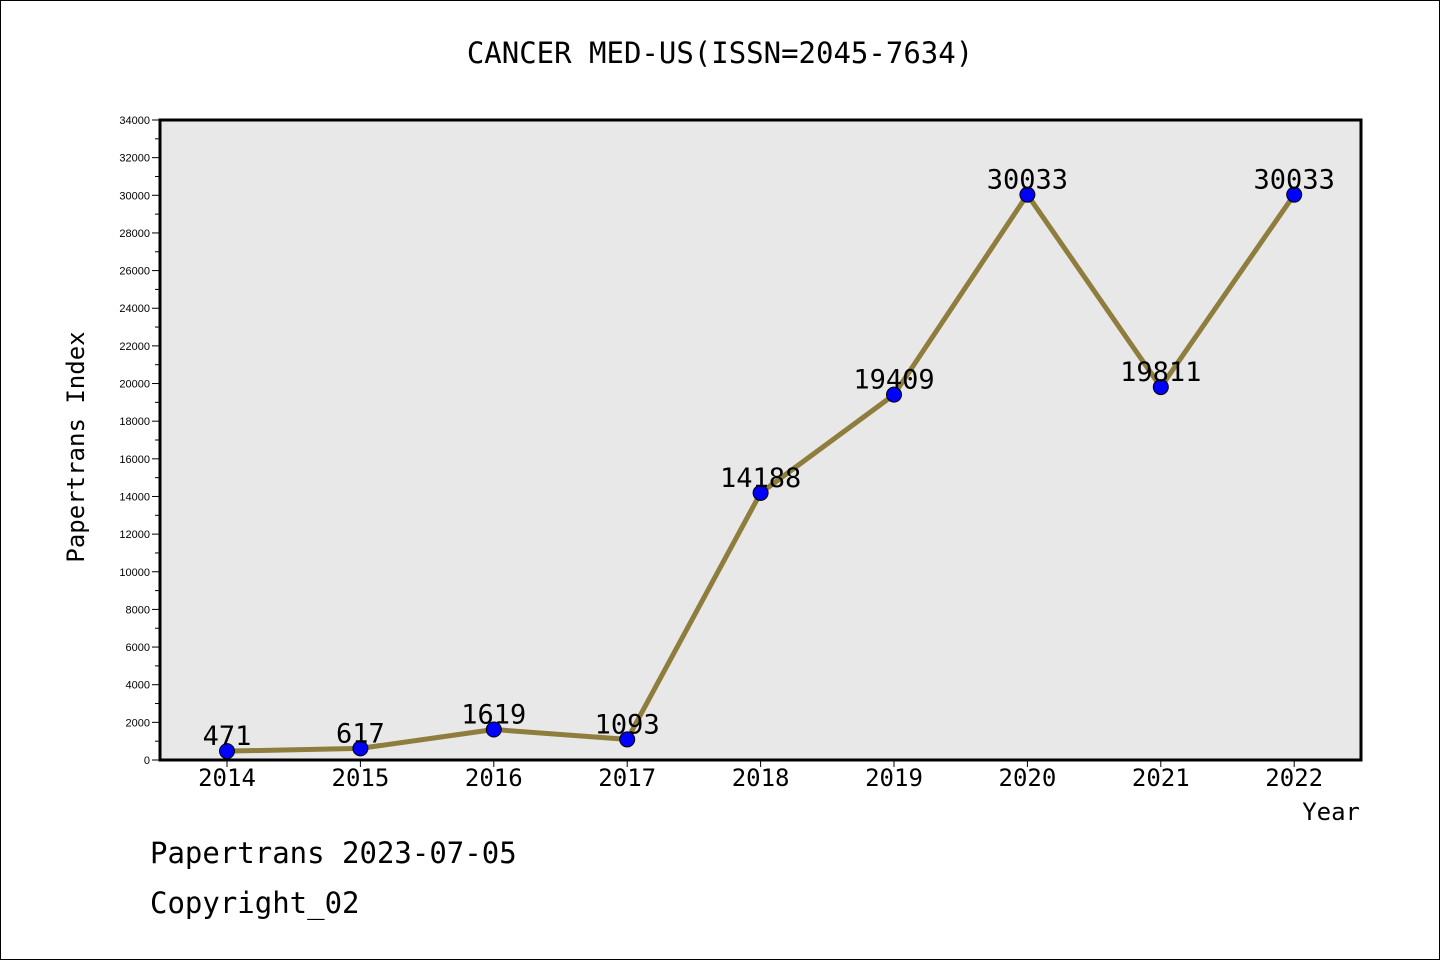  Describe the element at coordinates (493, 715) in the screenshot. I see `data-label: 1619` at that location.